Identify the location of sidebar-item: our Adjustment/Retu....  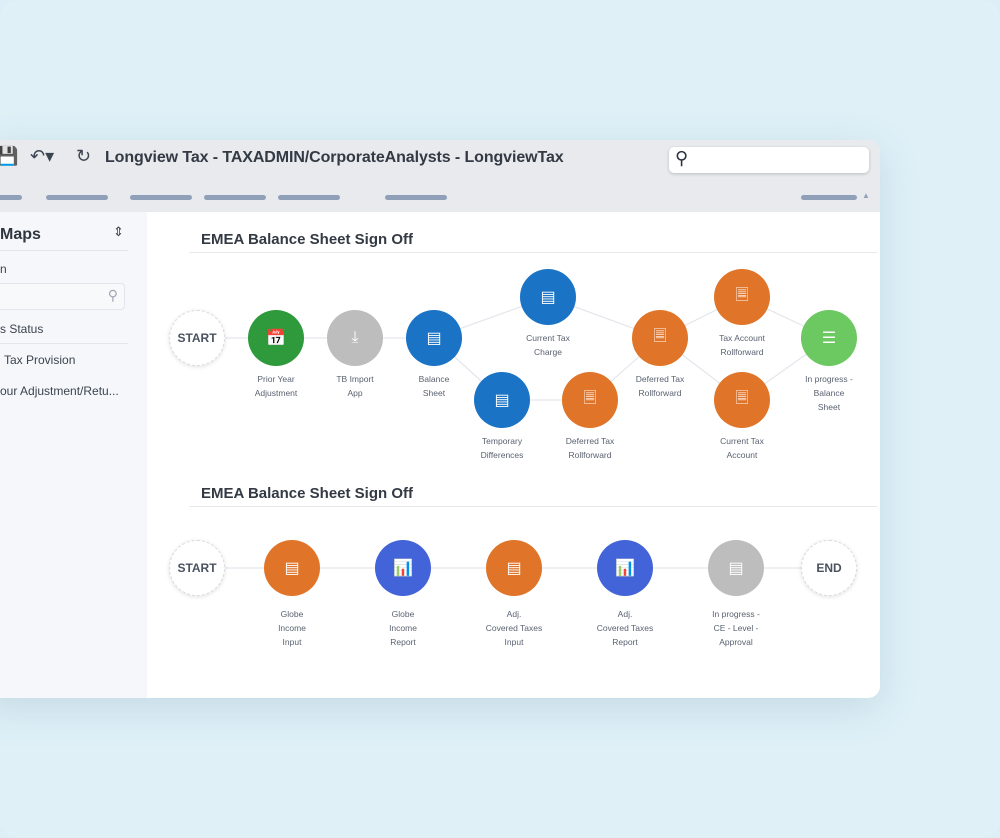
(59, 391).